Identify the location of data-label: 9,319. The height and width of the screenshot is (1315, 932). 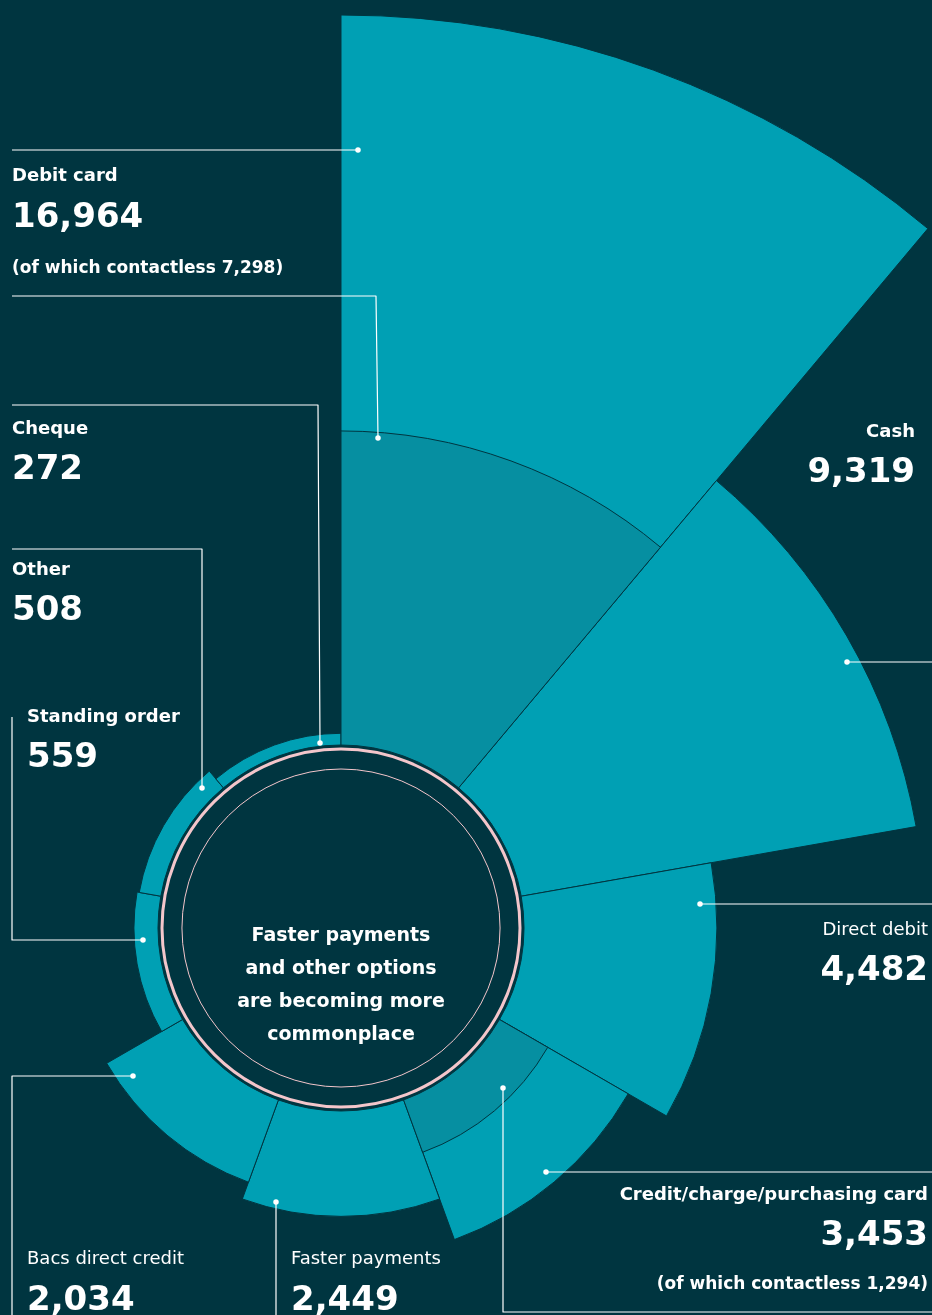
(861, 470).